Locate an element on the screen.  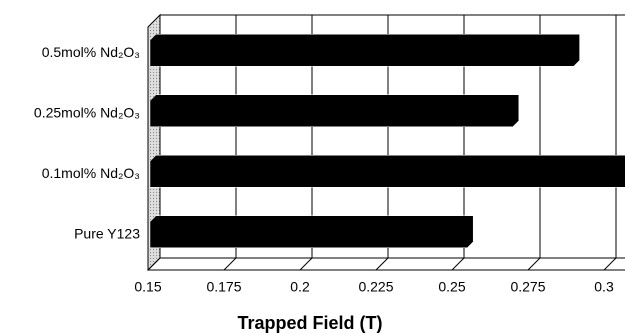
y-tick-label: 0.25mol% Nd₂O₃ is located at coordinates (87, 112).